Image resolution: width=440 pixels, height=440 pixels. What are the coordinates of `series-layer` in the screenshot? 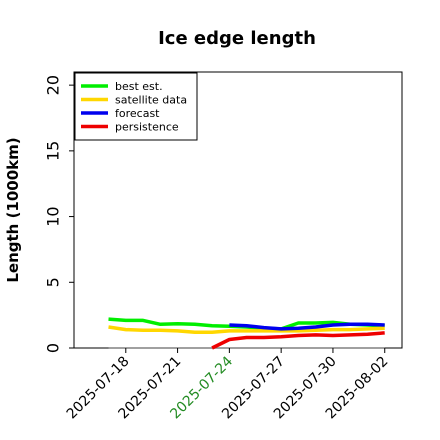 It's located at (246, 333).